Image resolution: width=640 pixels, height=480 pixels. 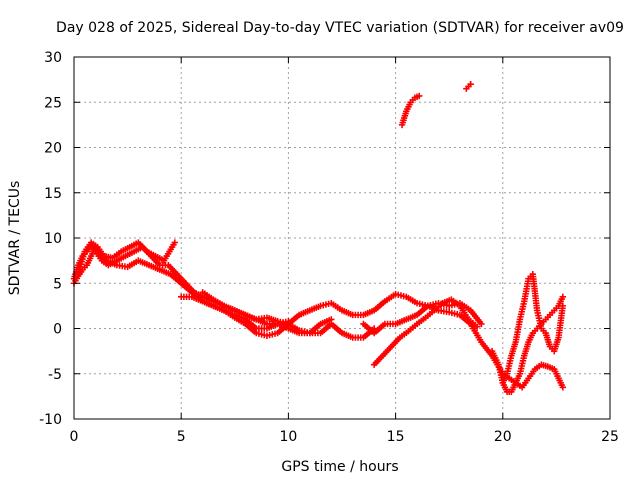 I want to click on data-marker-trace-e, so click(x=481, y=324).